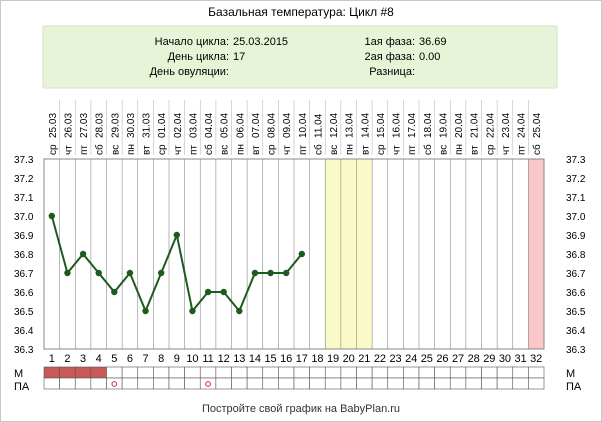 Image resolution: width=602 pixels, height=422 pixels. I want to click on date-label: 06.04, so click(240, 125).